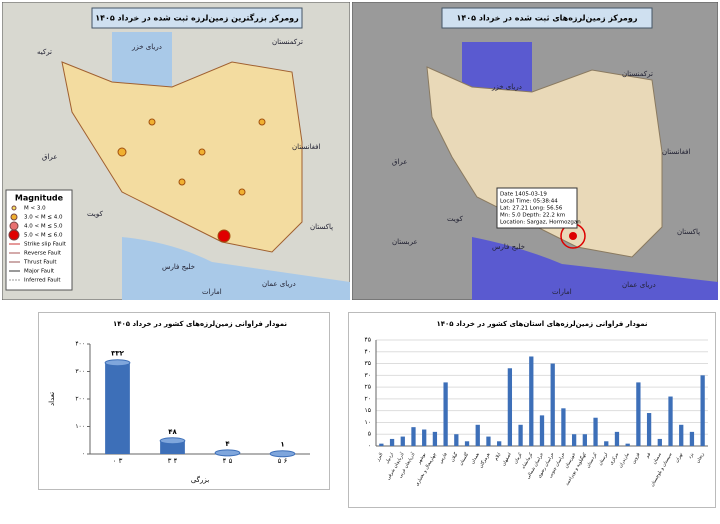 The width and height of the screenshot is (720, 524). Describe the element at coordinates (368, 340) in the screenshot. I see `y-tick-label: ۴۵` at that location.